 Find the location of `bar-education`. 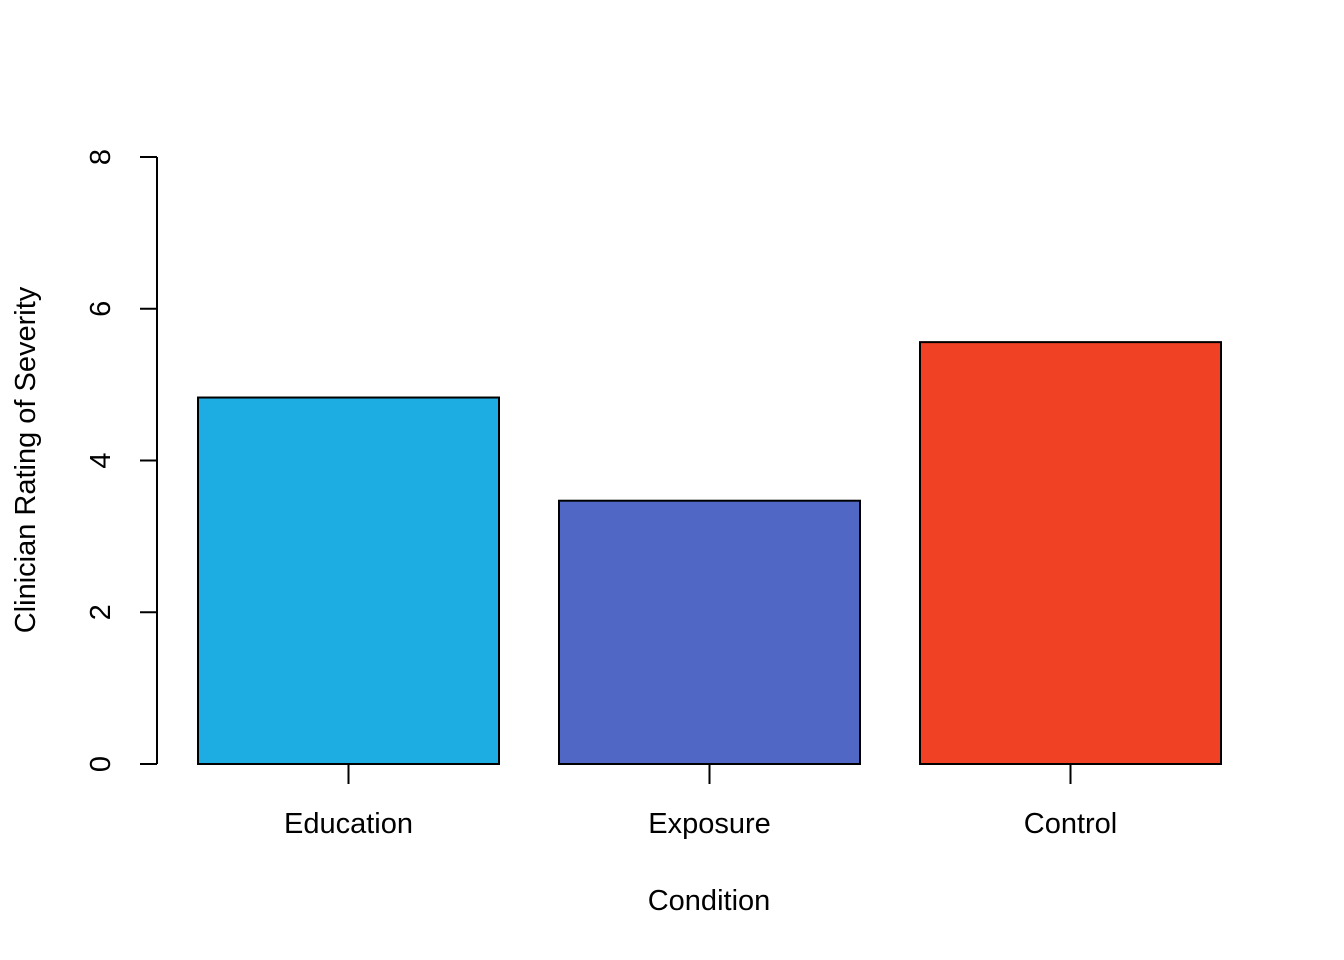

bar-education is located at coordinates (348, 580).